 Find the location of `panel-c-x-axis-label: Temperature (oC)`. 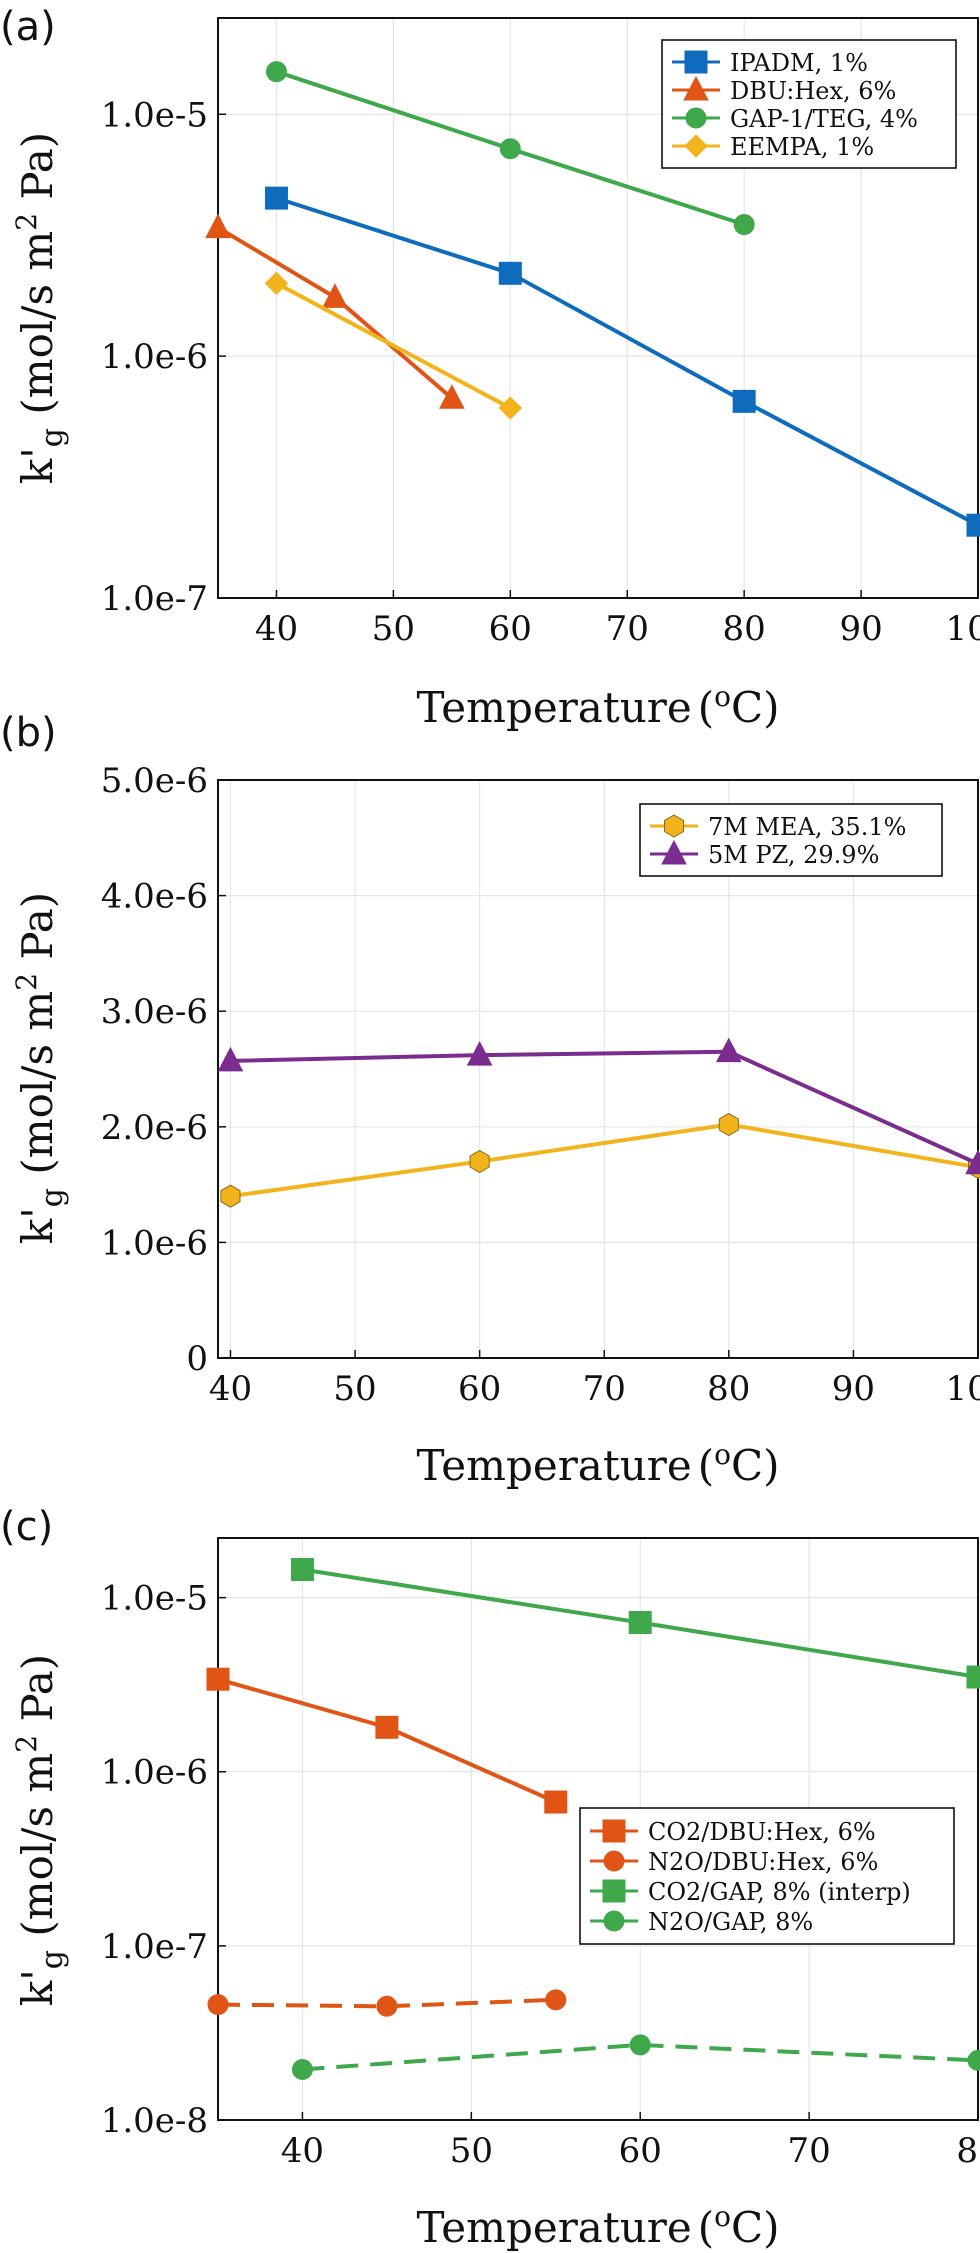

panel-c-x-axis-label: Temperature (oC) is located at coordinates (598, 2226).